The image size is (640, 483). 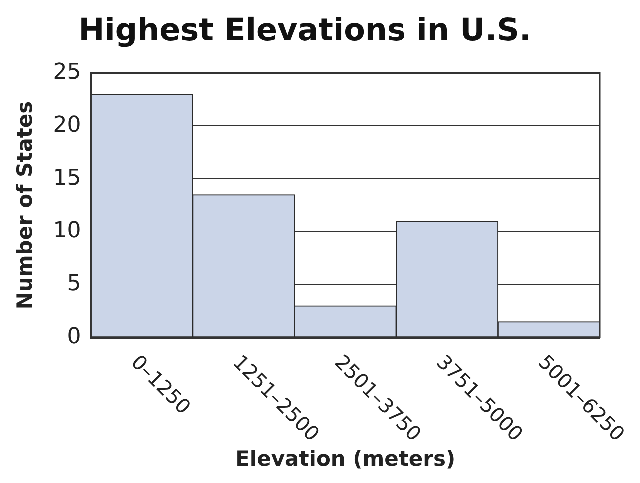 I want to click on y-tick-label: 0, so click(x=74, y=337).